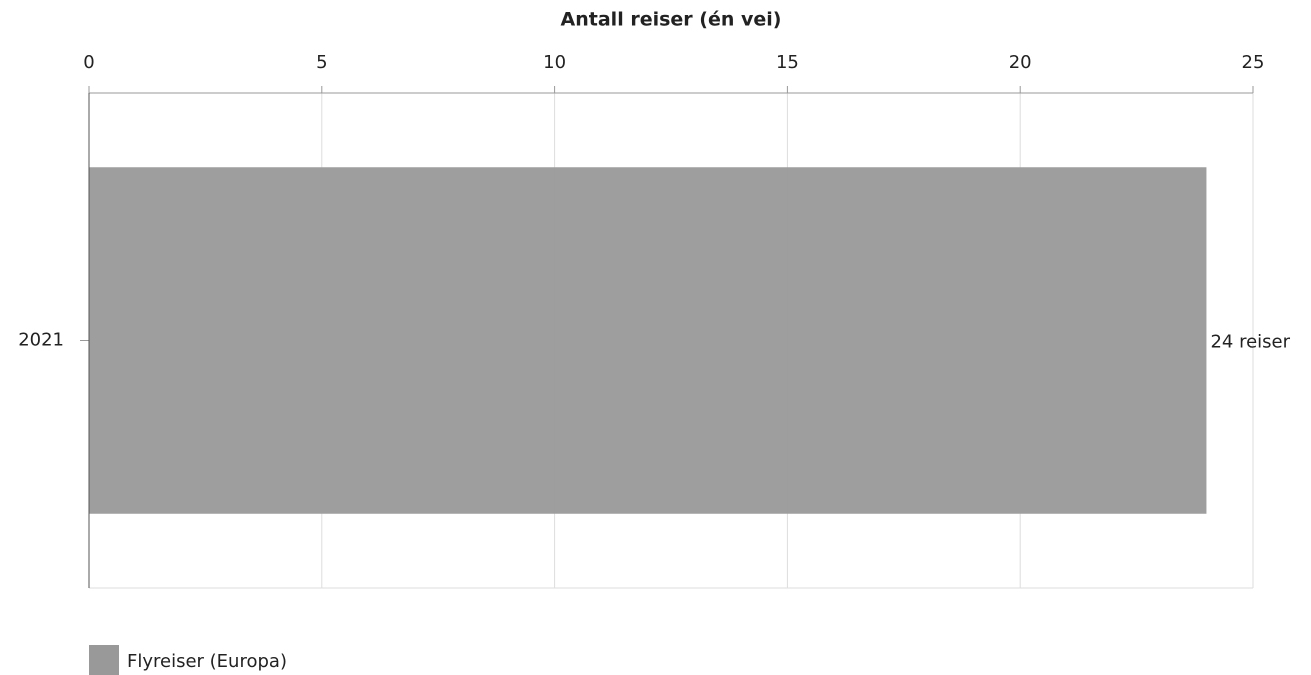 Image resolution: width=1311 pixels, height=675 pixels. What do you see at coordinates (1253, 62) in the screenshot?
I see `x-tick-label: 25` at bounding box center [1253, 62].